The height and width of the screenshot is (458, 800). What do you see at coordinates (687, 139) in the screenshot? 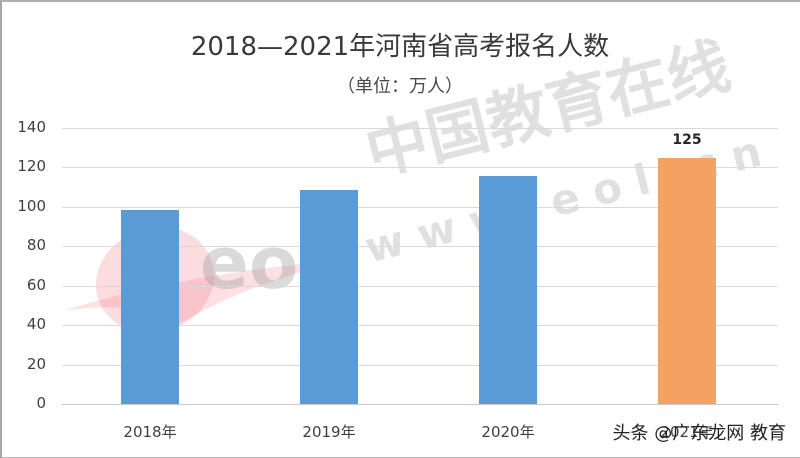
I see `data-label: 125` at bounding box center [687, 139].